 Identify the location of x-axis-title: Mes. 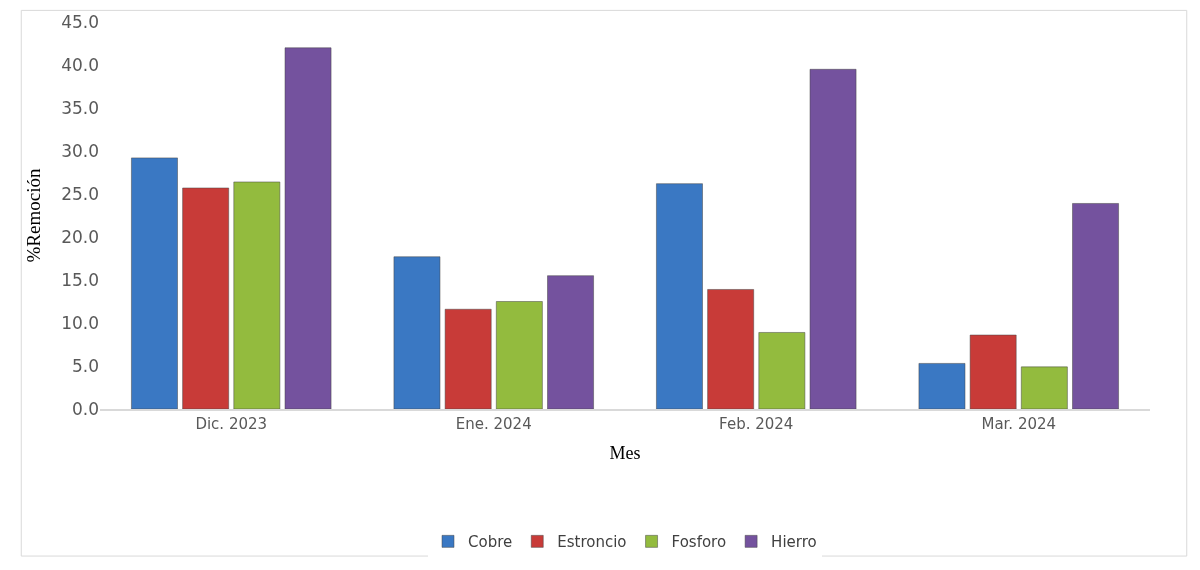
(625, 453).